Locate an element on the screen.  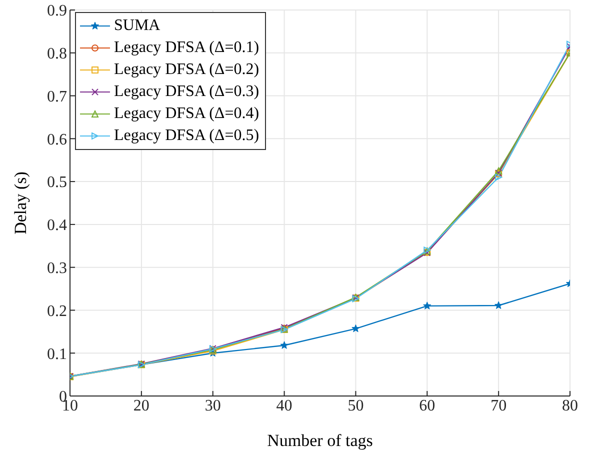
x-axis-title: Number of tags is located at coordinates (320, 440).